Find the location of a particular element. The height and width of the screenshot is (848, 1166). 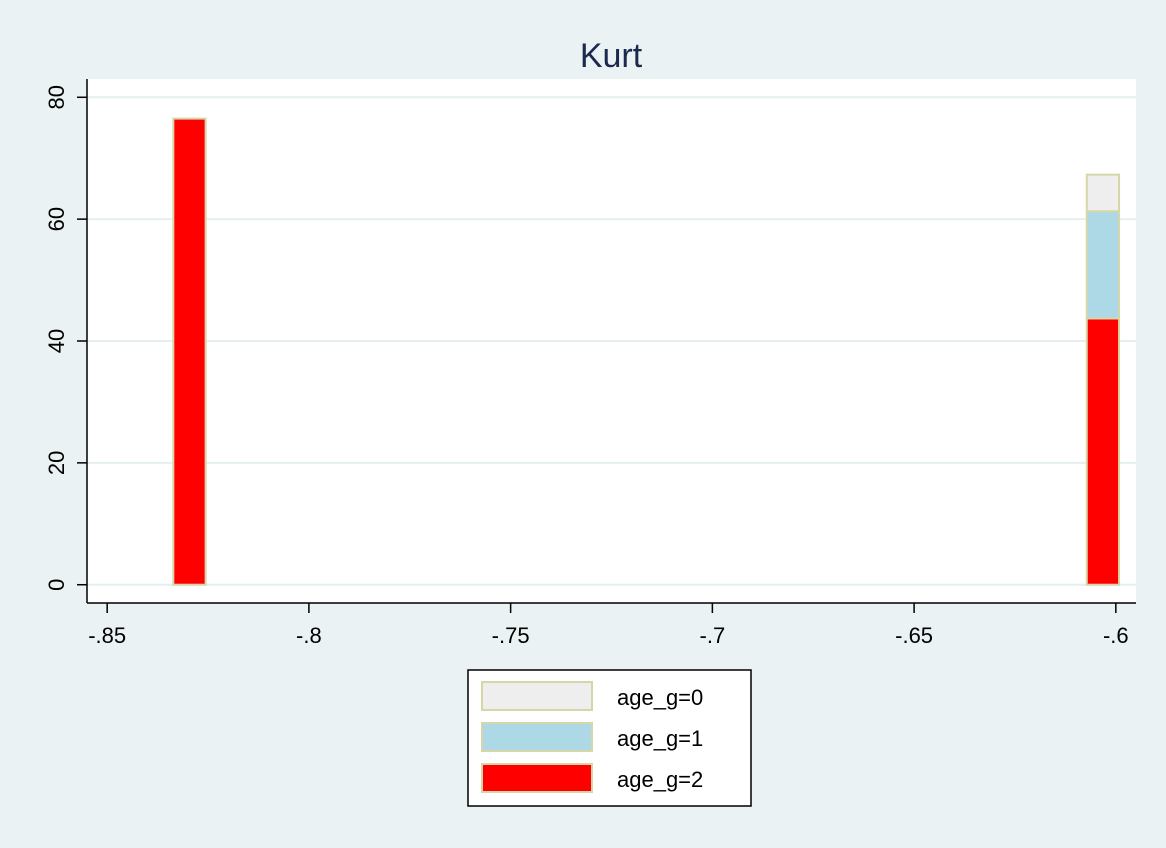

x-tick-label: -.6 is located at coordinates (1116, 635).